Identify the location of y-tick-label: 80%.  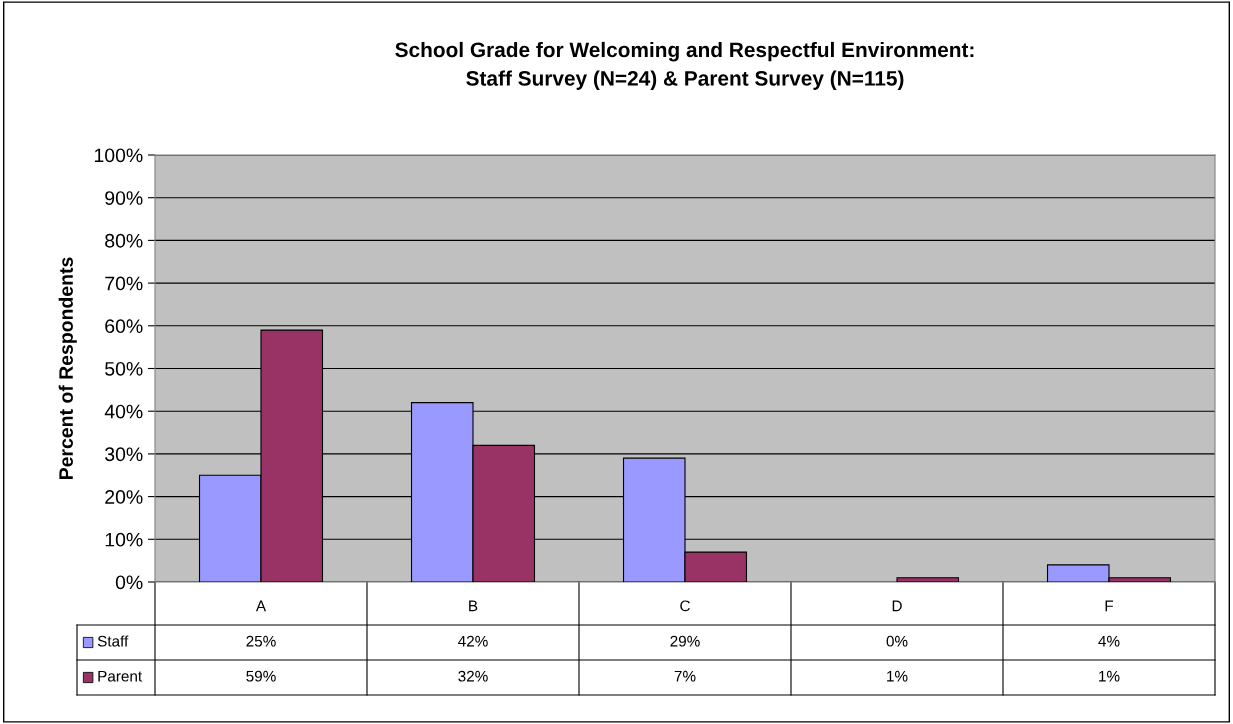
(124, 240).